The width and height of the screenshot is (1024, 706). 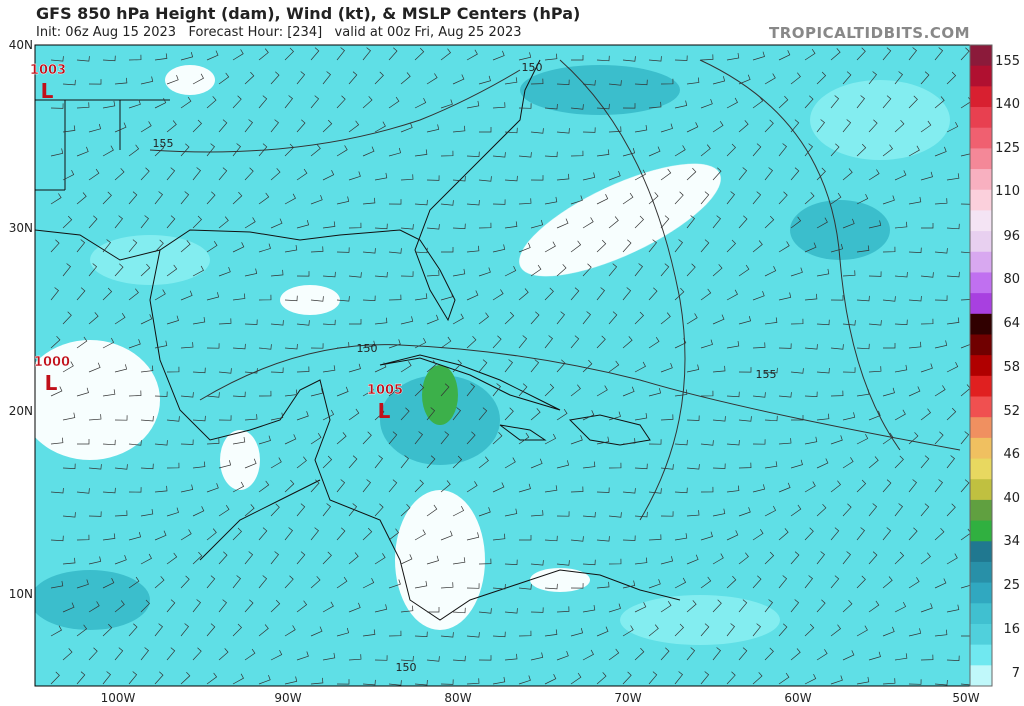 What do you see at coordinates (1011, 411) in the screenshot?
I see `colorbar-label: 52` at bounding box center [1011, 411].